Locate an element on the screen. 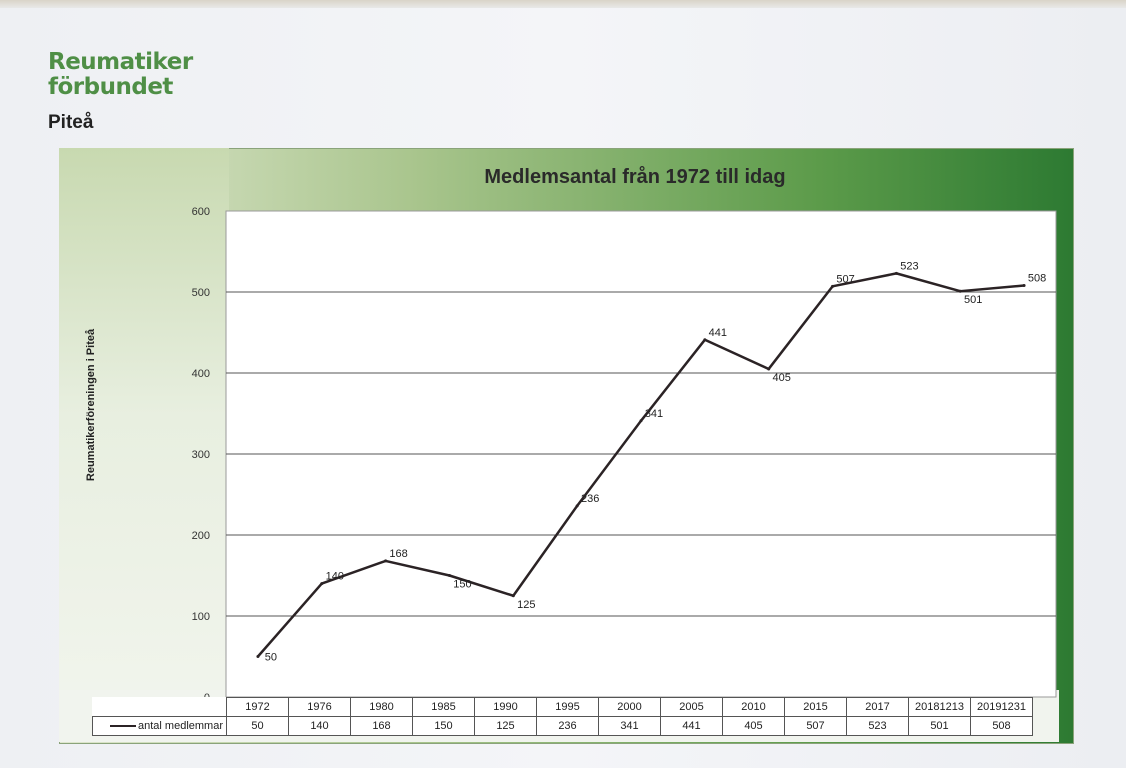 This screenshot has height=768, width=1126. table-category-cell: 1990 is located at coordinates (505, 707).